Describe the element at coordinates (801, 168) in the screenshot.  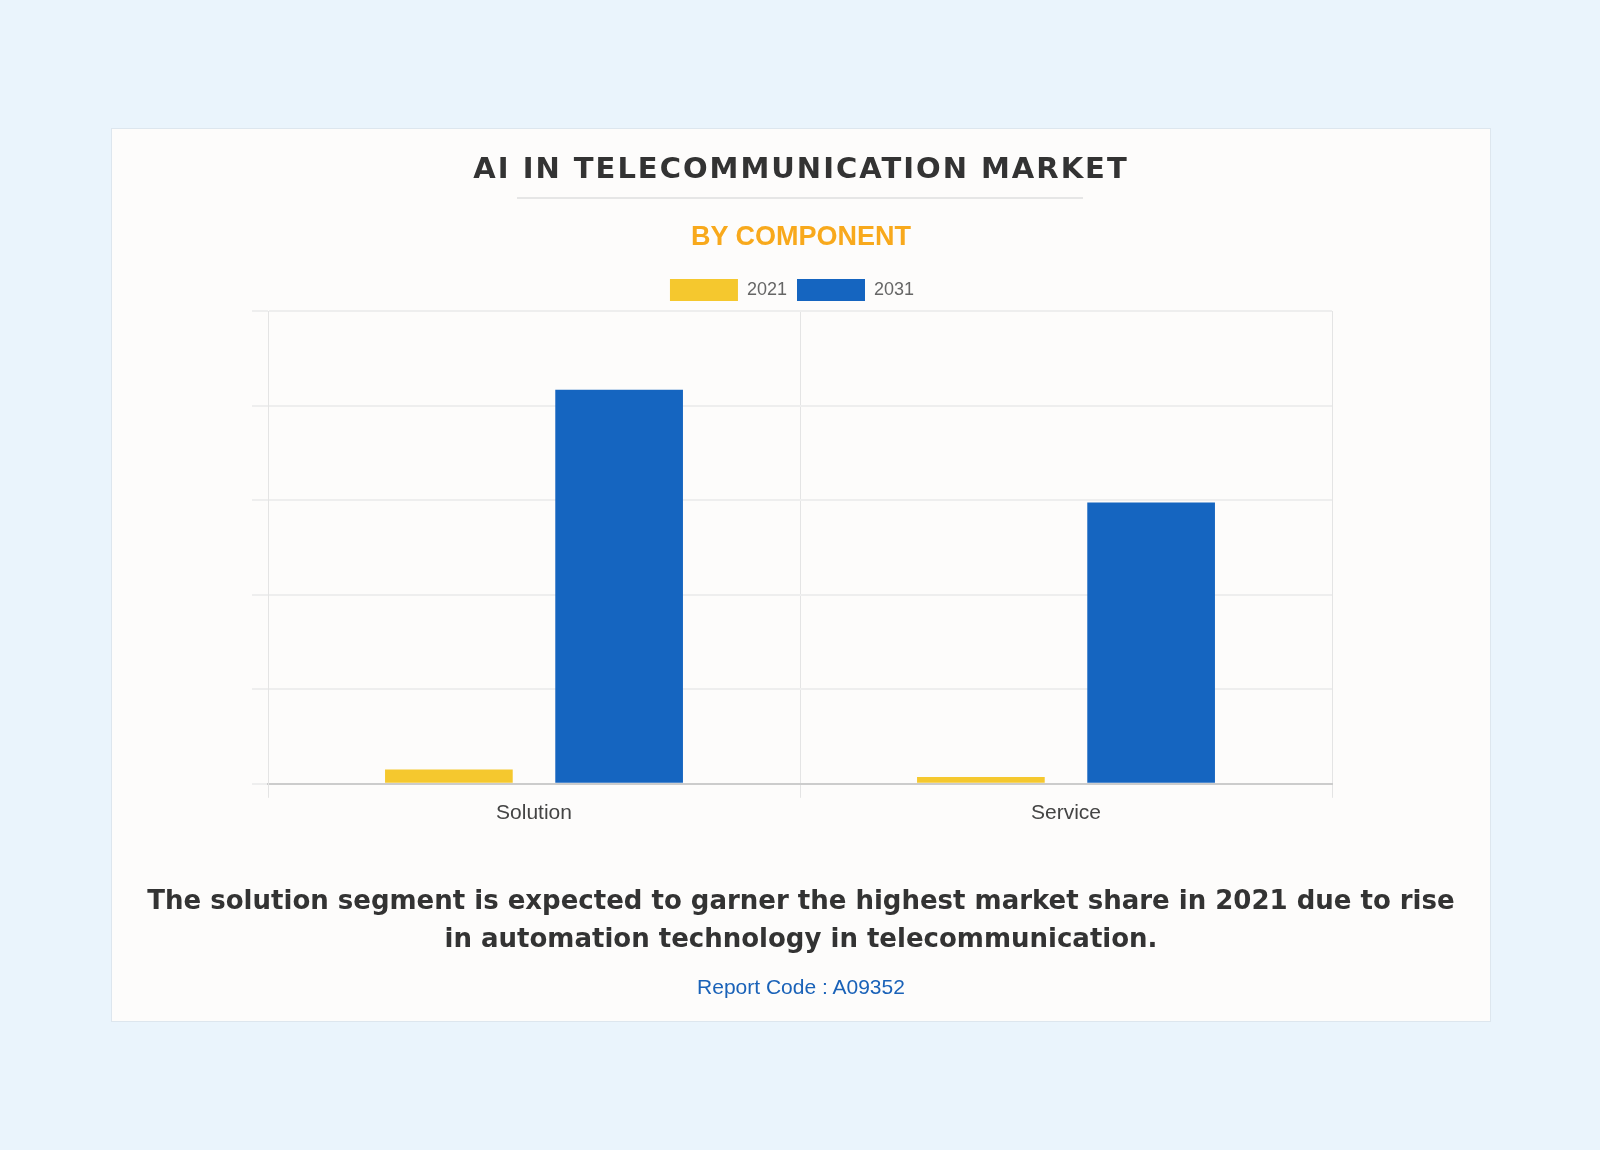
I see `chart-title: AI IN TELECOMMUNICATION MARKET` at that location.